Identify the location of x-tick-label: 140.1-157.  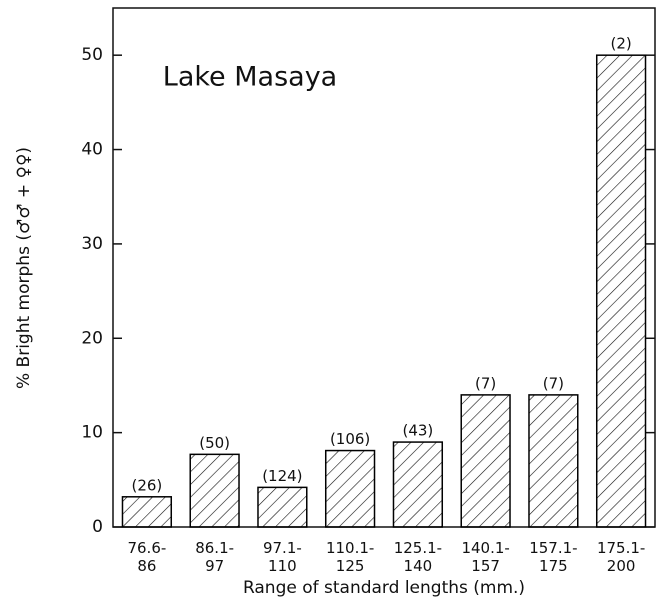
(485, 557).